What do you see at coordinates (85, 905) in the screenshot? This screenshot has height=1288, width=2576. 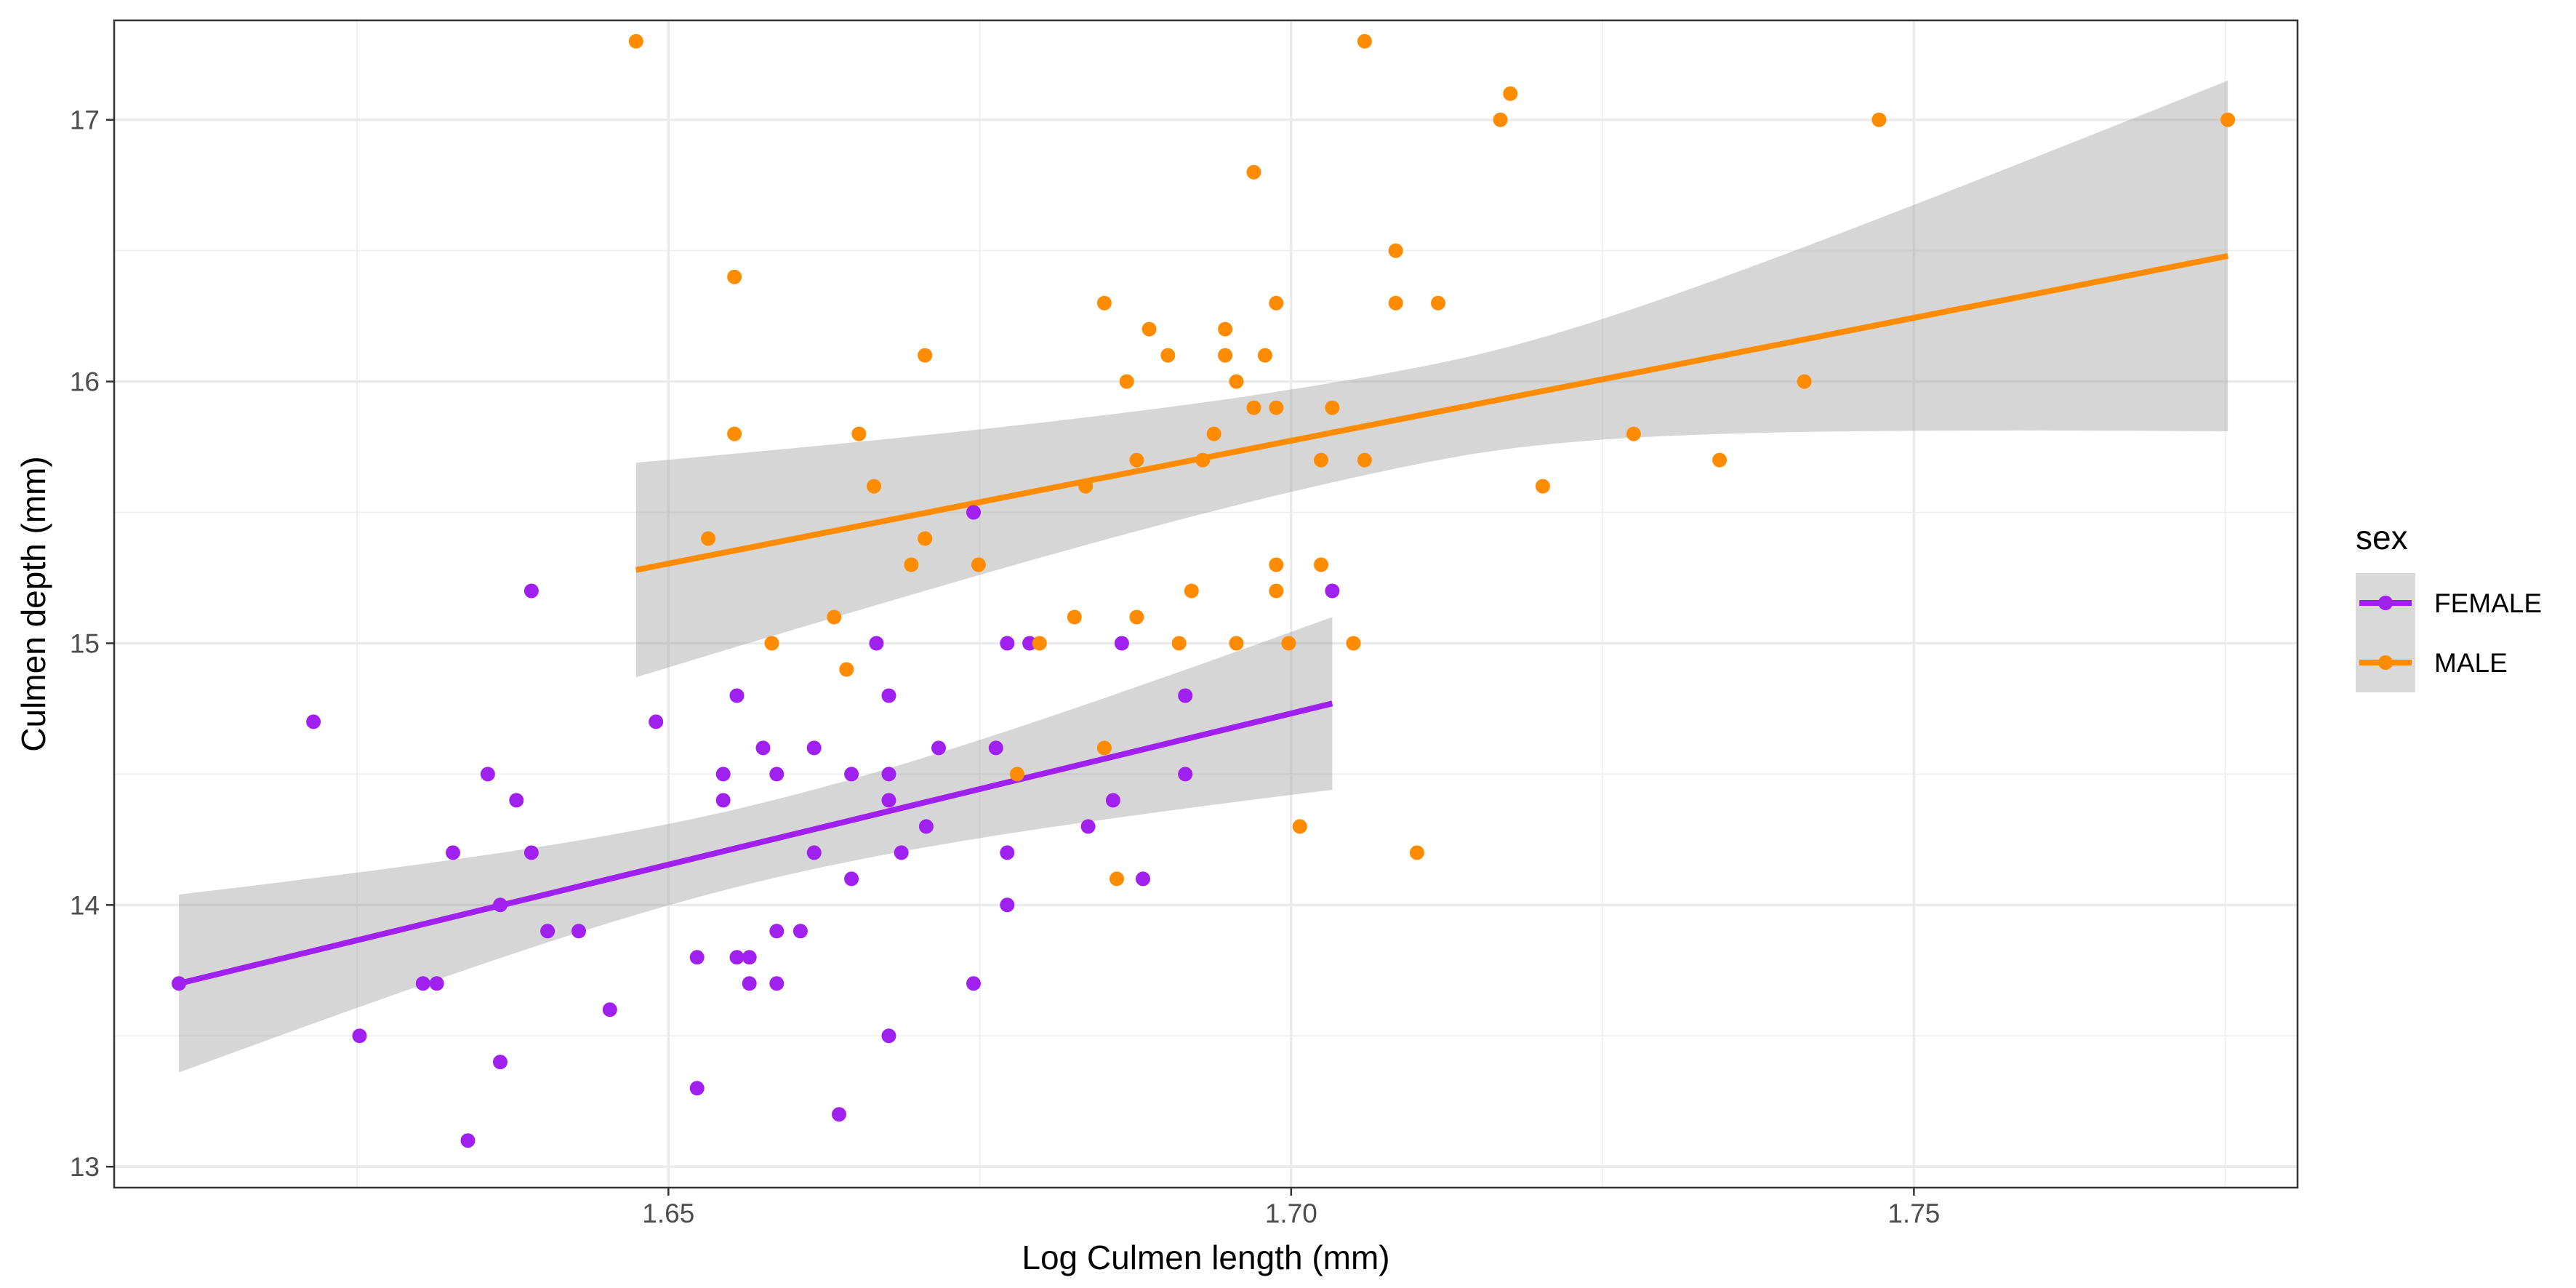 I see `y-tick-label: 14` at bounding box center [85, 905].